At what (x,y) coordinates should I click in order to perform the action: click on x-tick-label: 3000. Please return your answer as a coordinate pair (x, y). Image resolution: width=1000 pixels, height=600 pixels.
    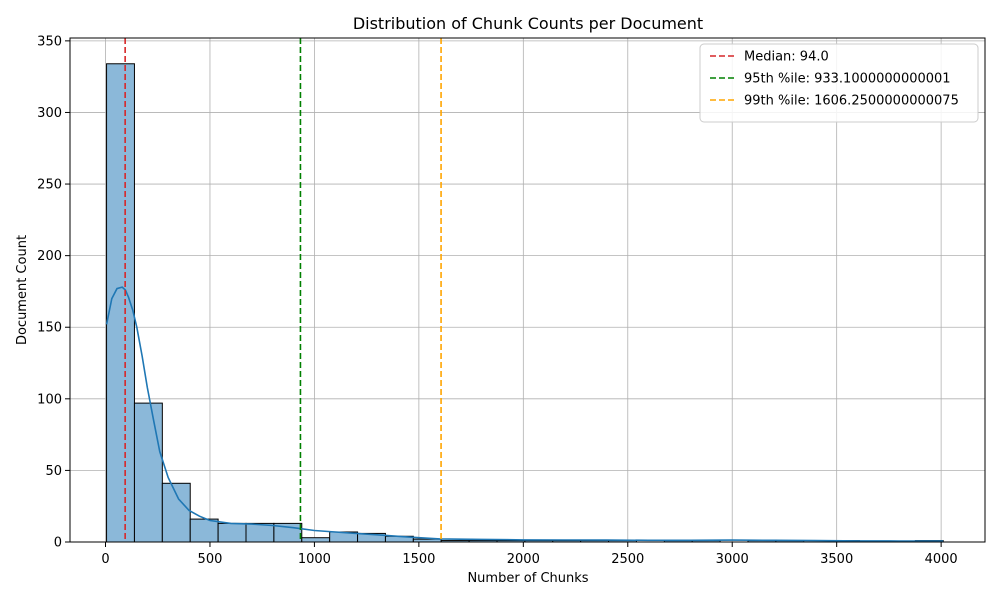
    Looking at the image, I should click on (732, 559).